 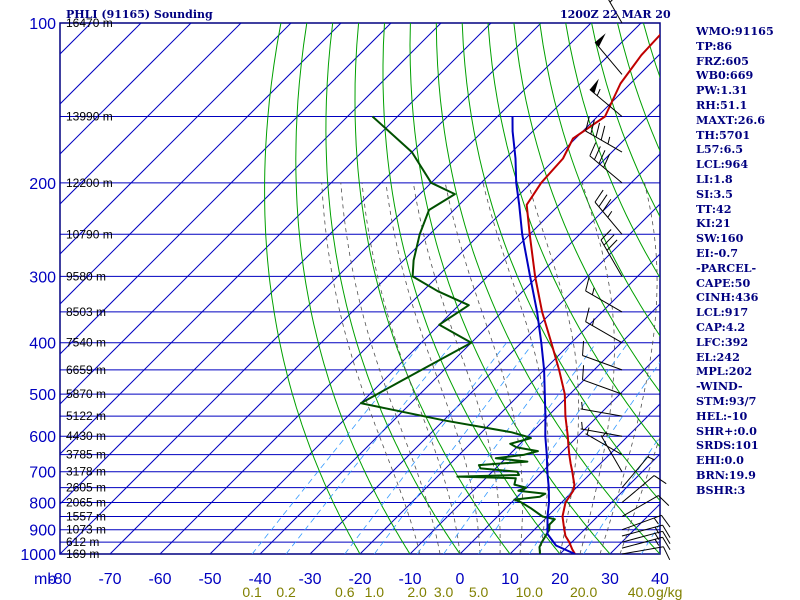 I want to click on height-label: 16470 m, so click(x=89, y=23).